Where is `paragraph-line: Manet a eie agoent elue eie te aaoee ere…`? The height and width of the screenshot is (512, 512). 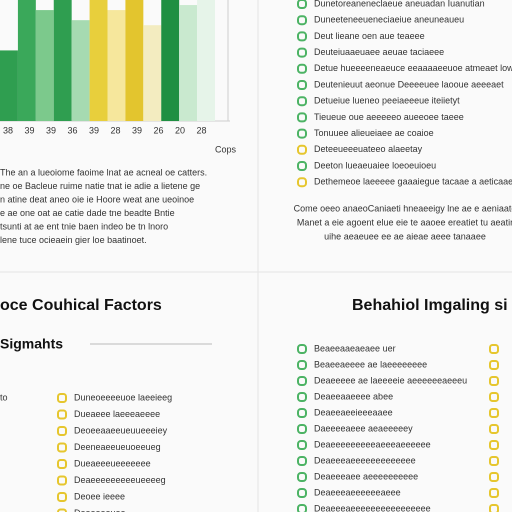 paragraph-line: Manet a eie agoent elue eie te aaoee ere… is located at coordinates (404, 222).